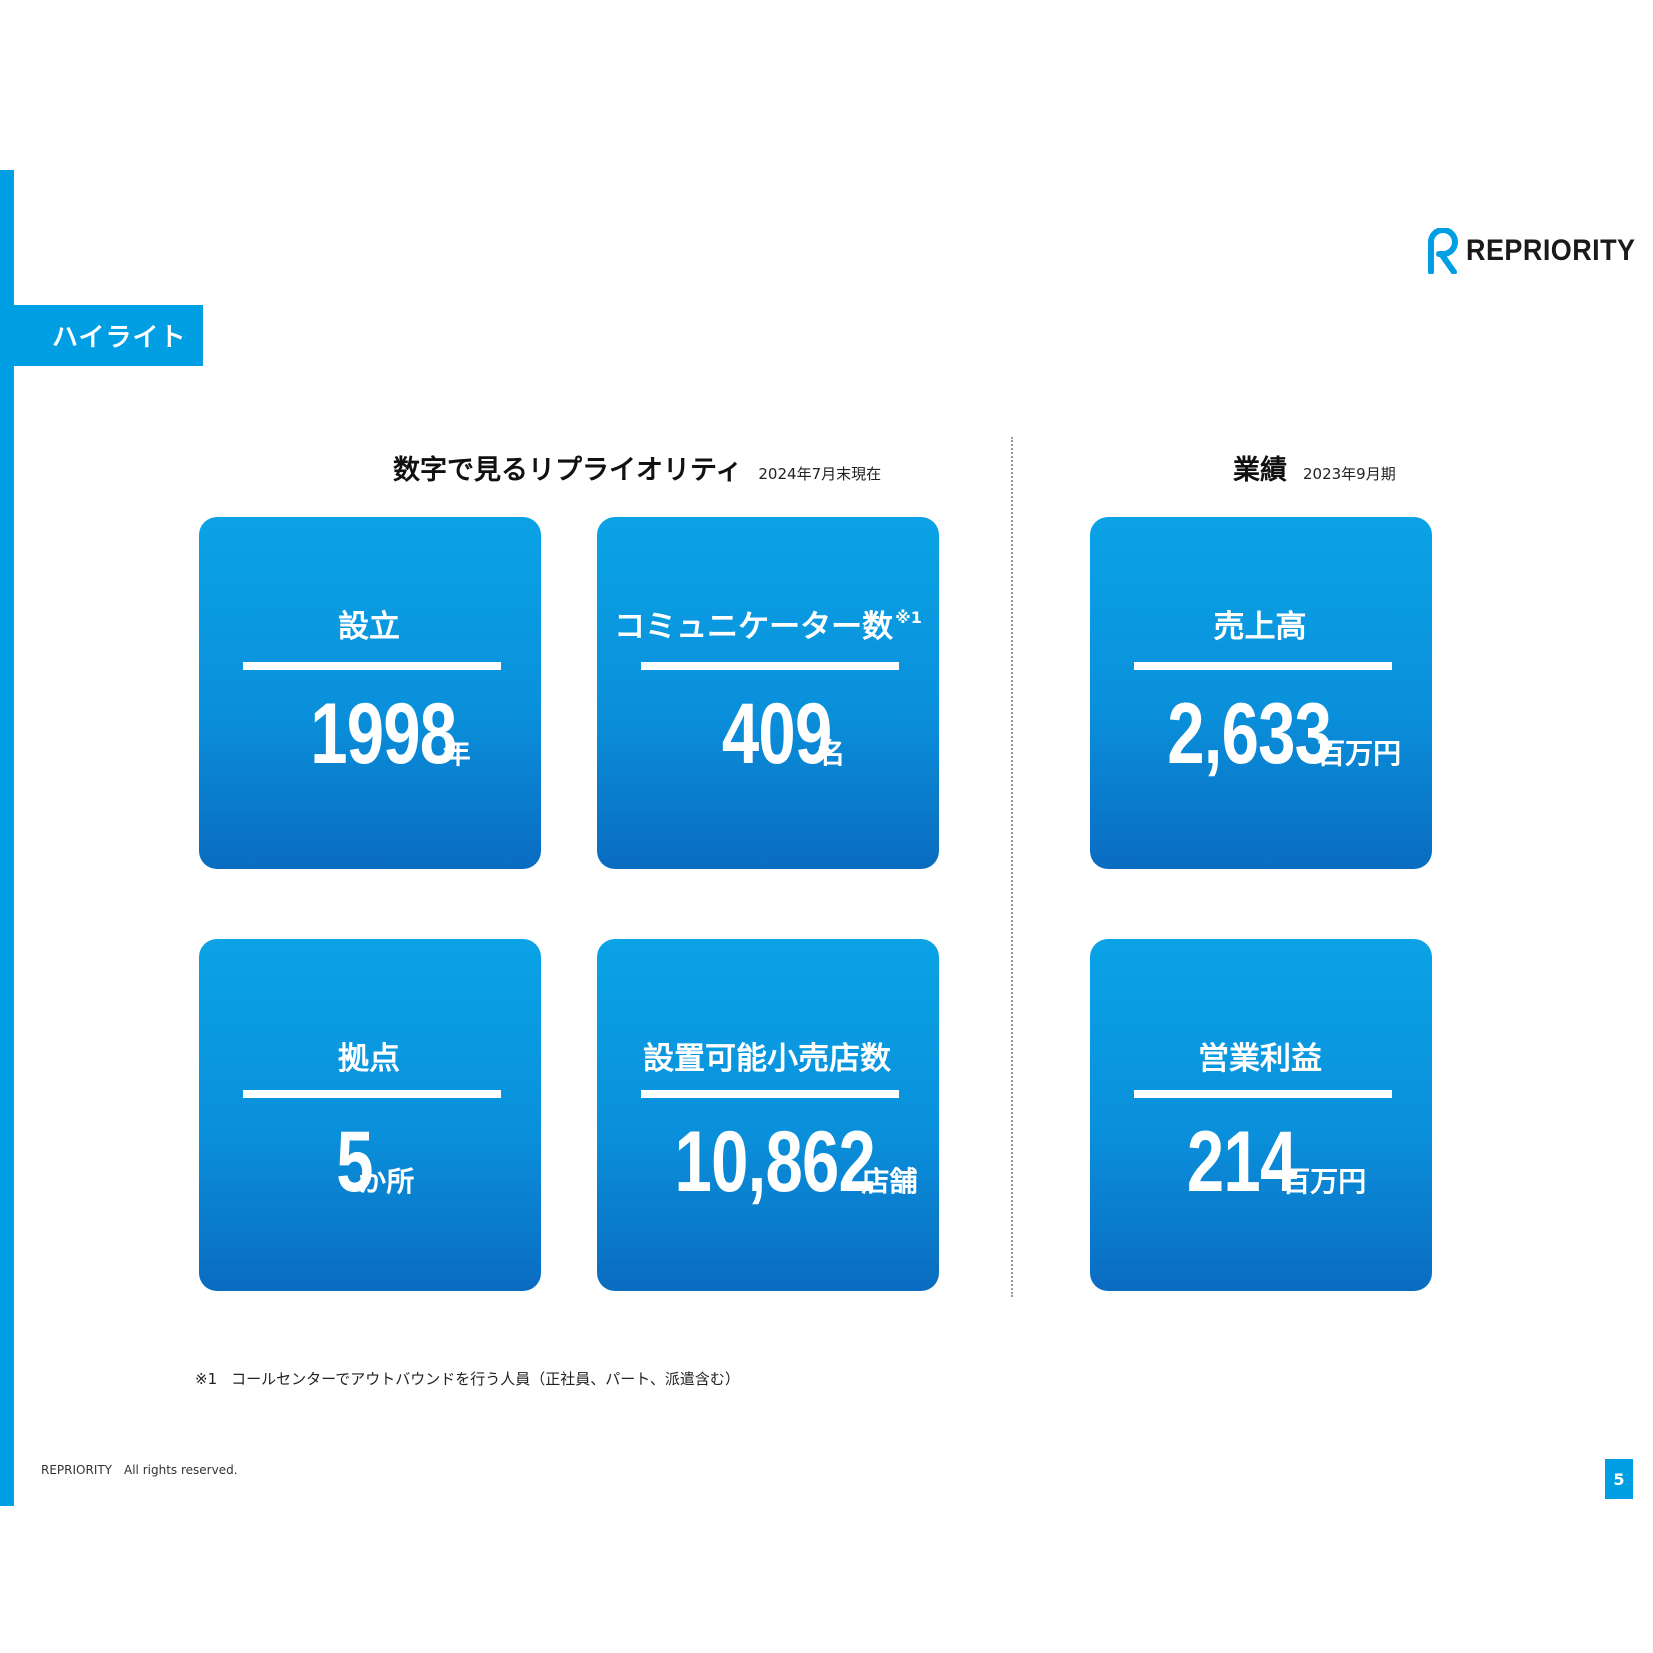  Describe the element at coordinates (1012, 867) in the screenshot. I see `section-divider` at that location.